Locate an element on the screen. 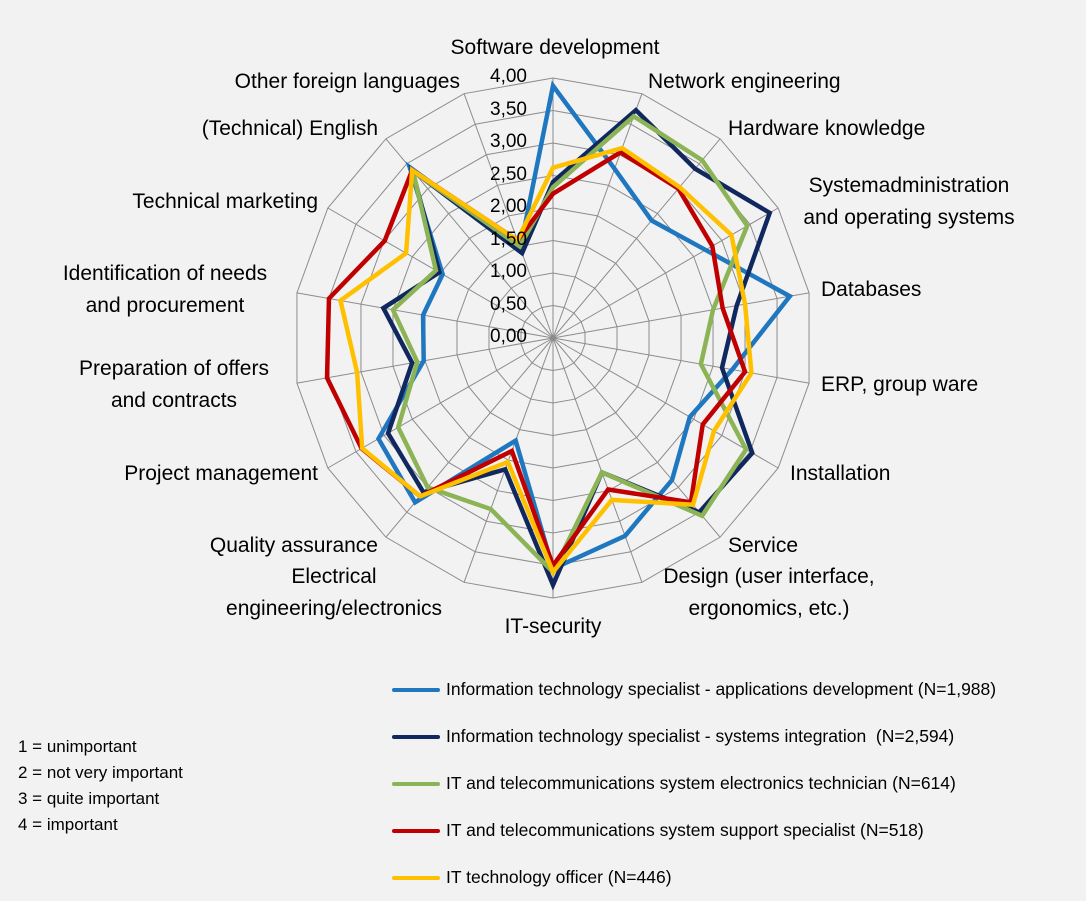 This screenshot has width=1086, height=901. tick-label: 4,00 is located at coordinates (508, 76).